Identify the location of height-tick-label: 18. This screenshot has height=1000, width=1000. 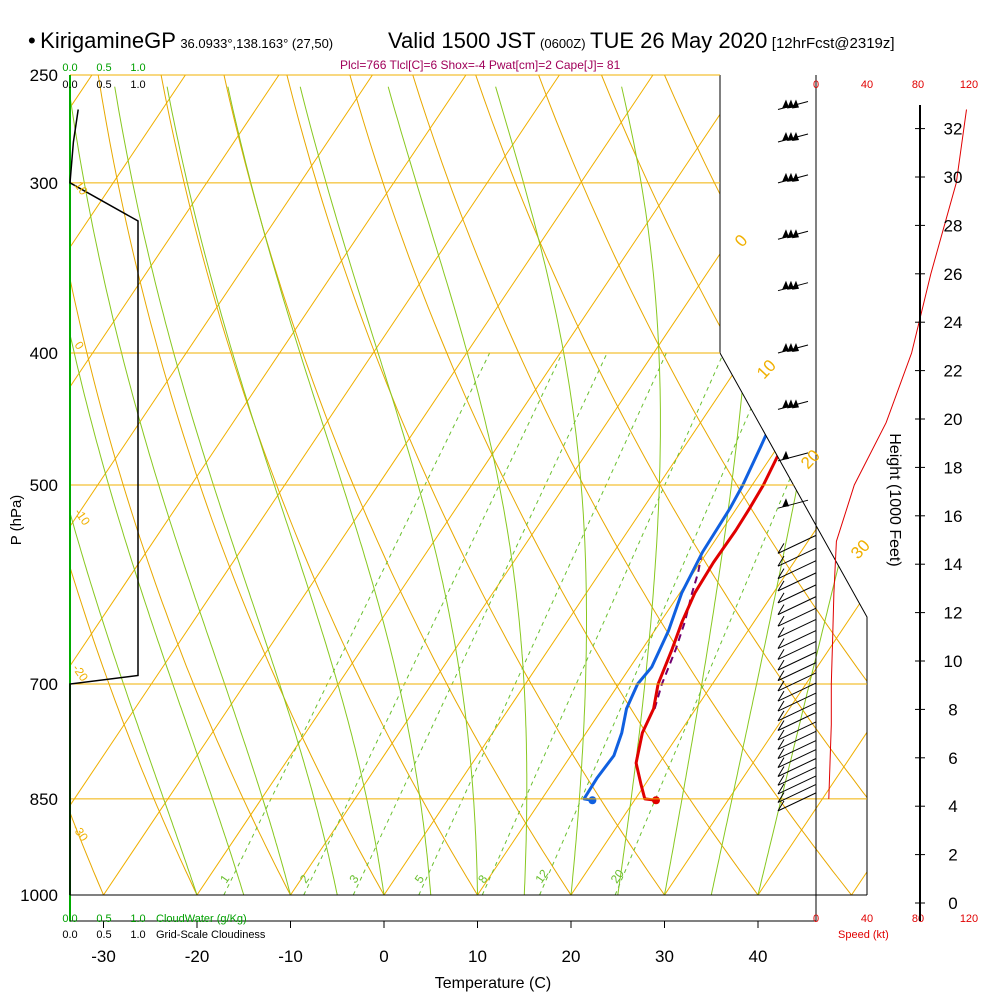
(953, 467).